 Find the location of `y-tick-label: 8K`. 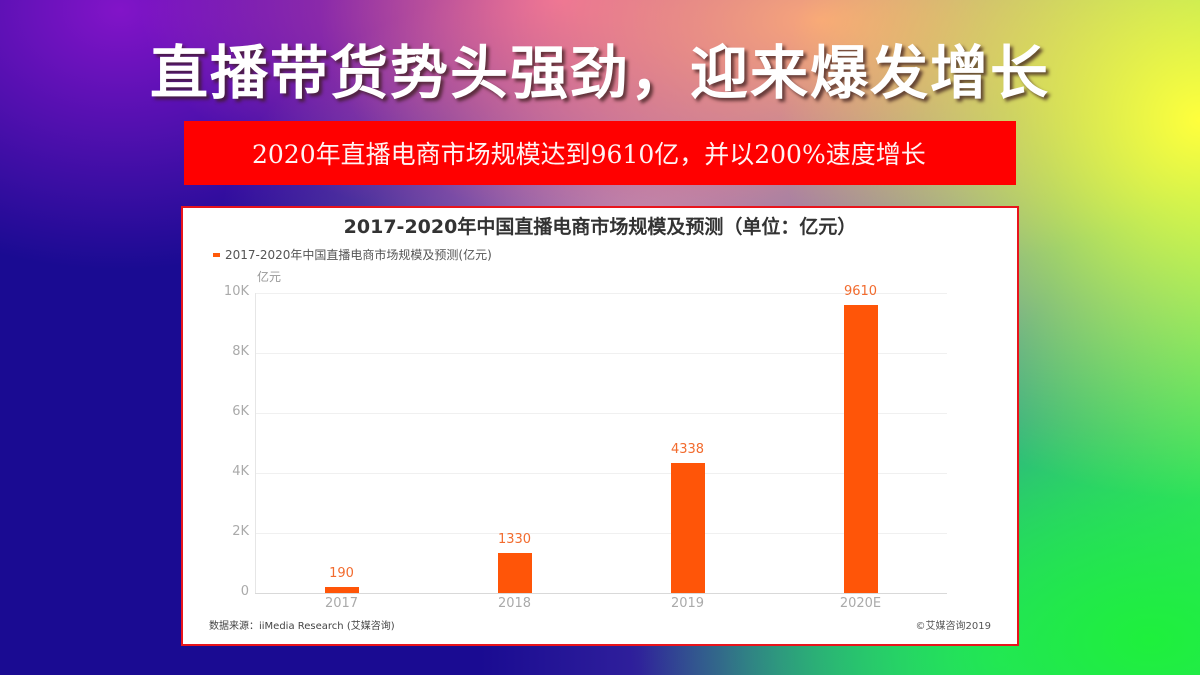

y-tick-label: 8K is located at coordinates (240, 351).